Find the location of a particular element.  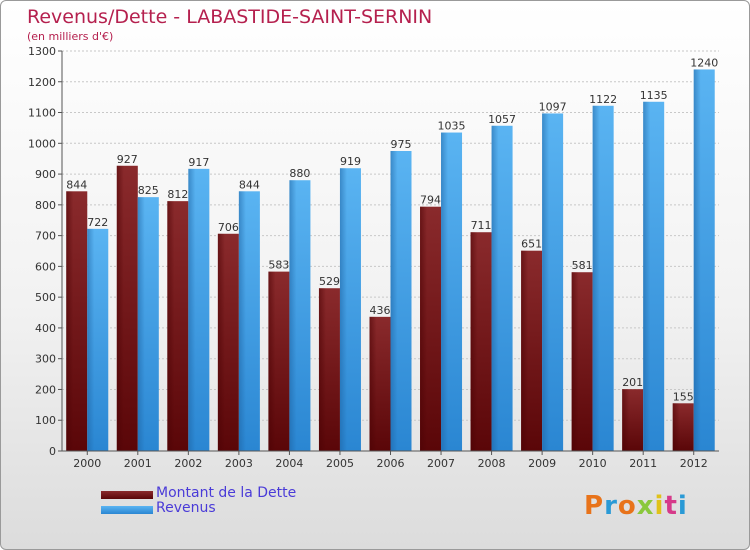

logo-letter: r is located at coordinates (611, 506).